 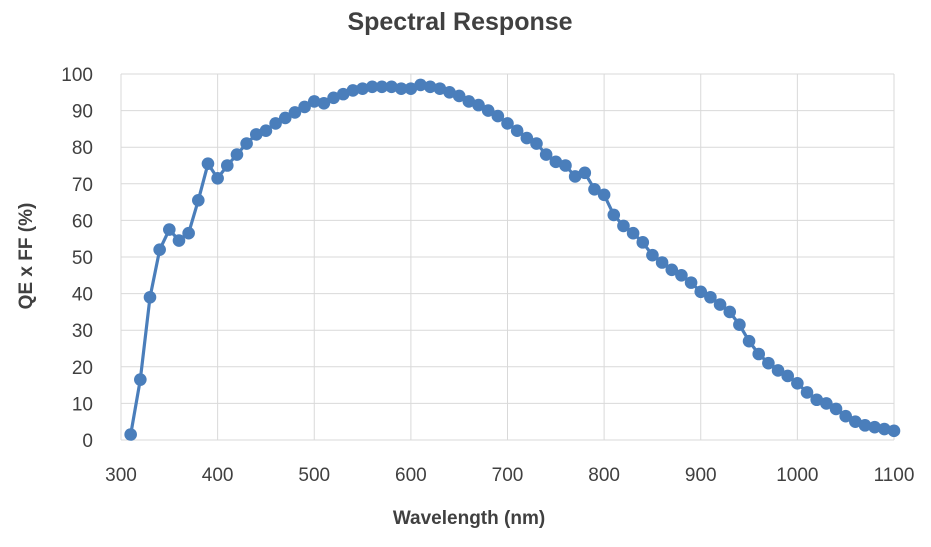 What do you see at coordinates (701, 475) in the screenshot?
I see `x-tick-label: 900` at bounding box center [701, 475].